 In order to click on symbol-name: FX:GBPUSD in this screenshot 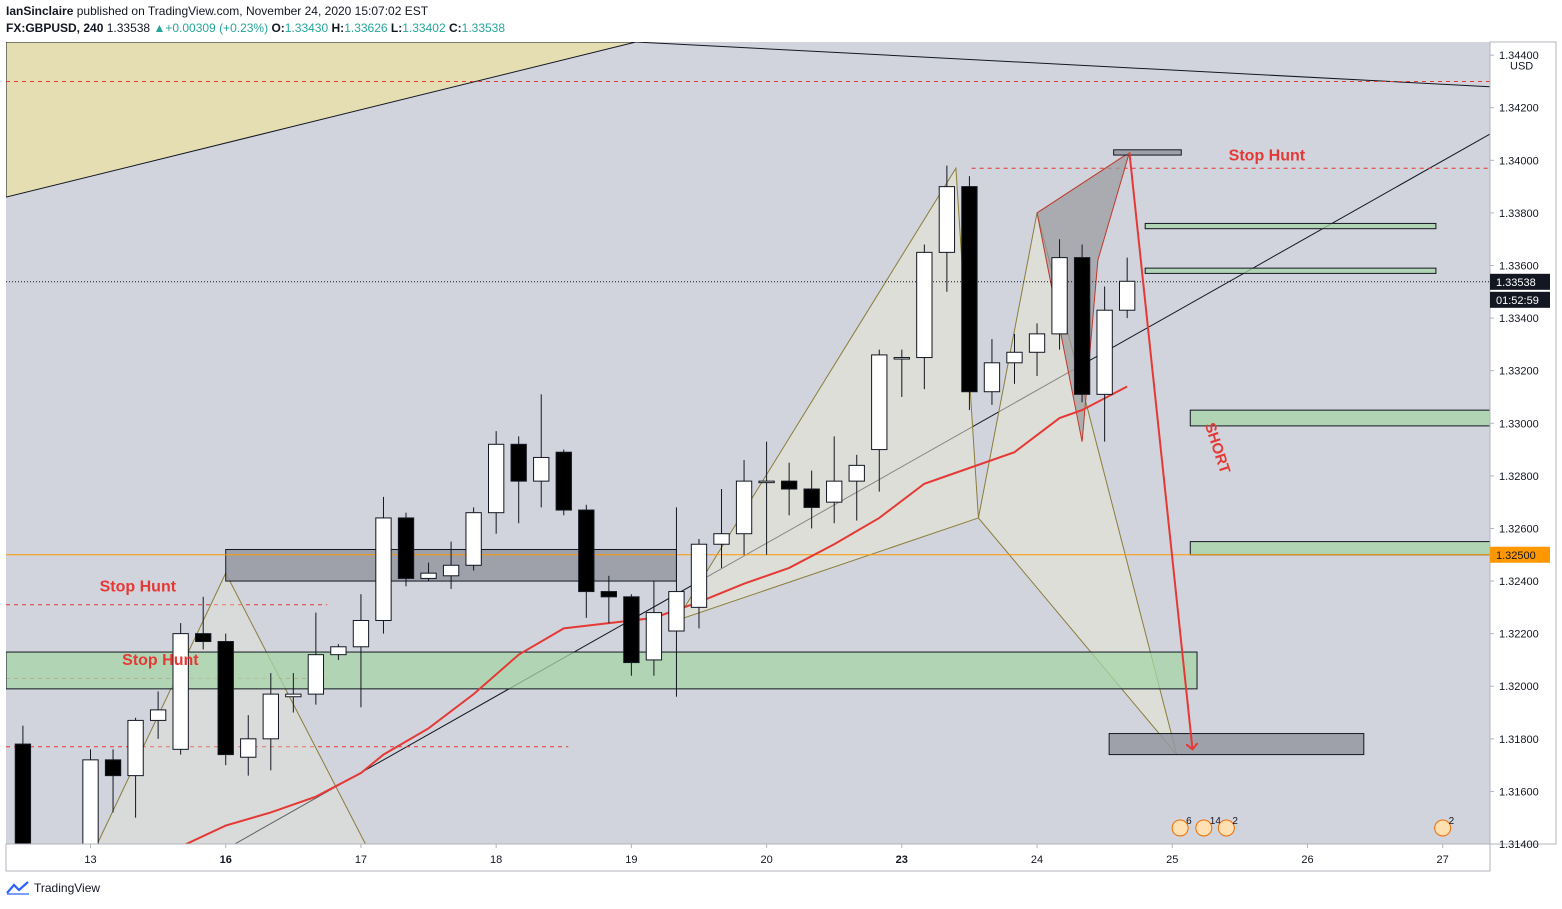, I will do `click(41, 28)`.